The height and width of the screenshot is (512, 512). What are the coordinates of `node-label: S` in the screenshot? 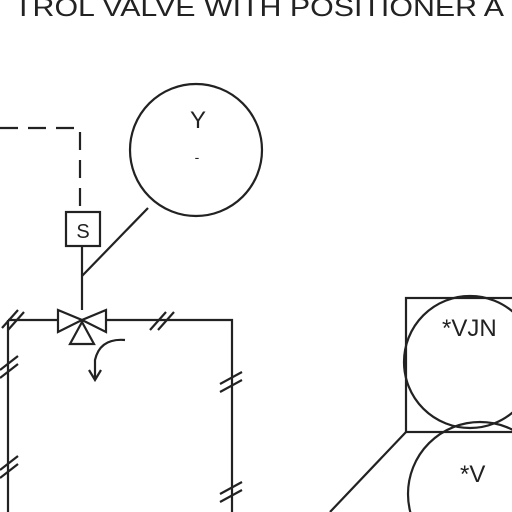 It's located at (82, 232).